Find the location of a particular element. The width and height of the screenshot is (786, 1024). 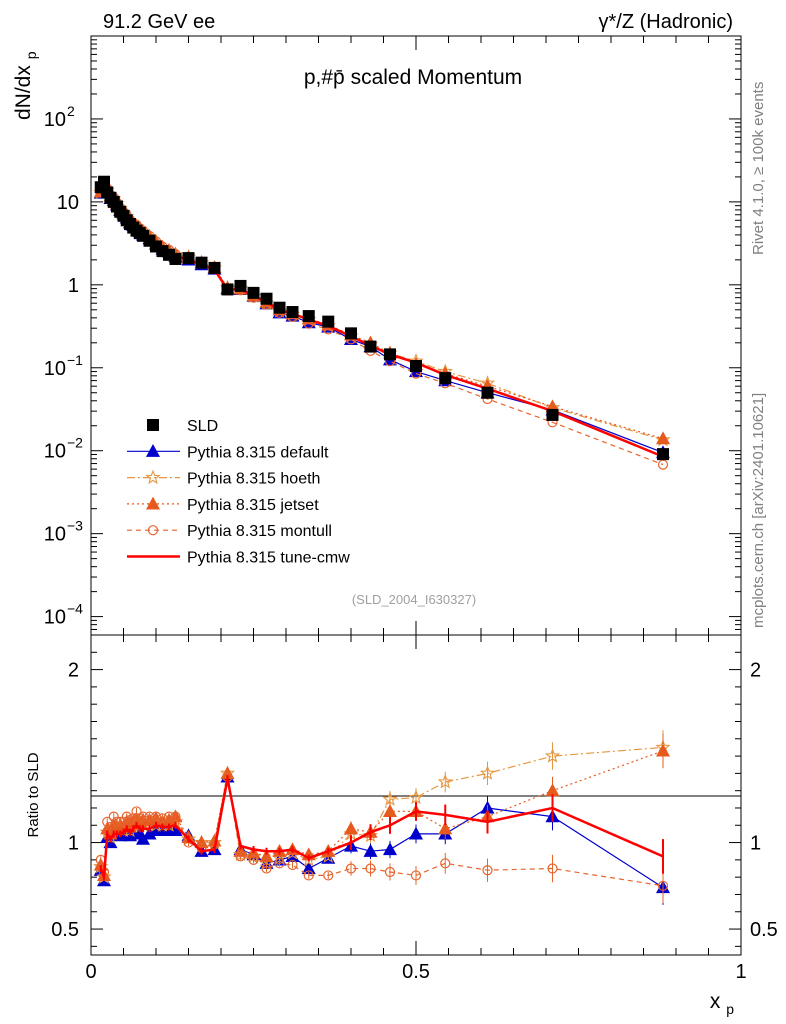

y-tick-label: 10 is located at coordinates (68, 203).